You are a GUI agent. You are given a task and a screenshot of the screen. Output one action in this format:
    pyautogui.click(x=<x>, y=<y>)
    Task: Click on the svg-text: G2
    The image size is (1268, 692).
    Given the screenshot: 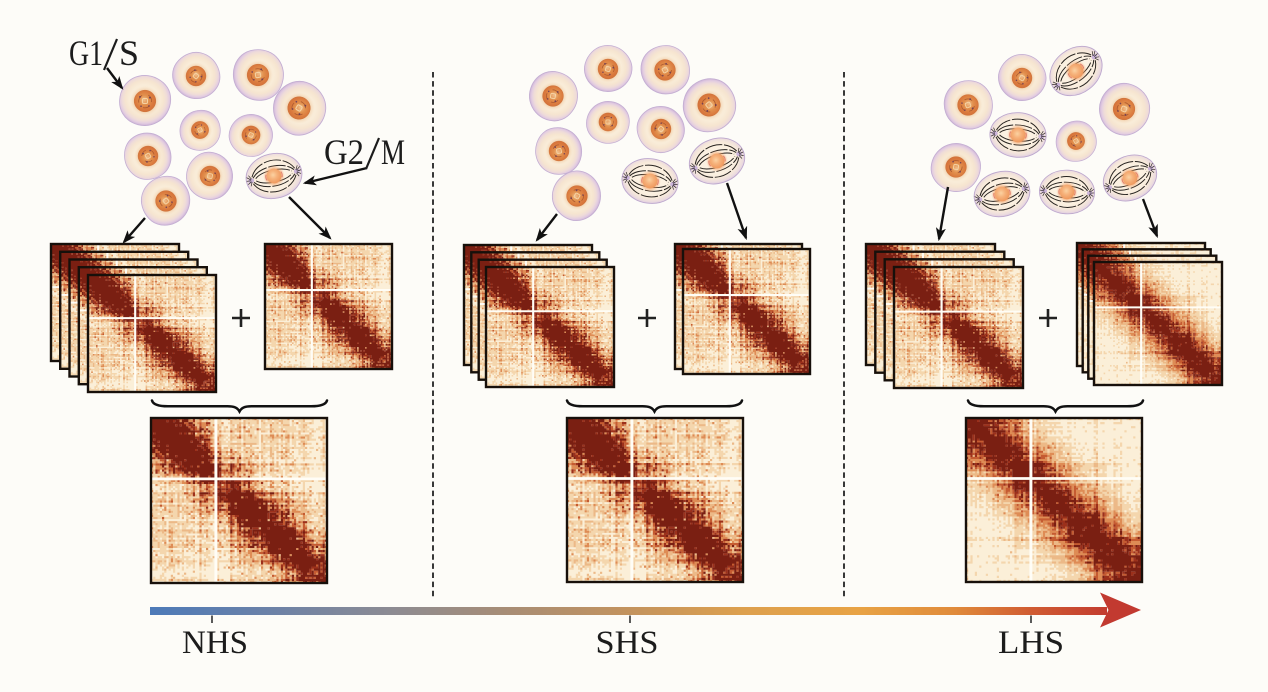 What is the action you would take?
    pyautogui.click(x=344, y=152)
    